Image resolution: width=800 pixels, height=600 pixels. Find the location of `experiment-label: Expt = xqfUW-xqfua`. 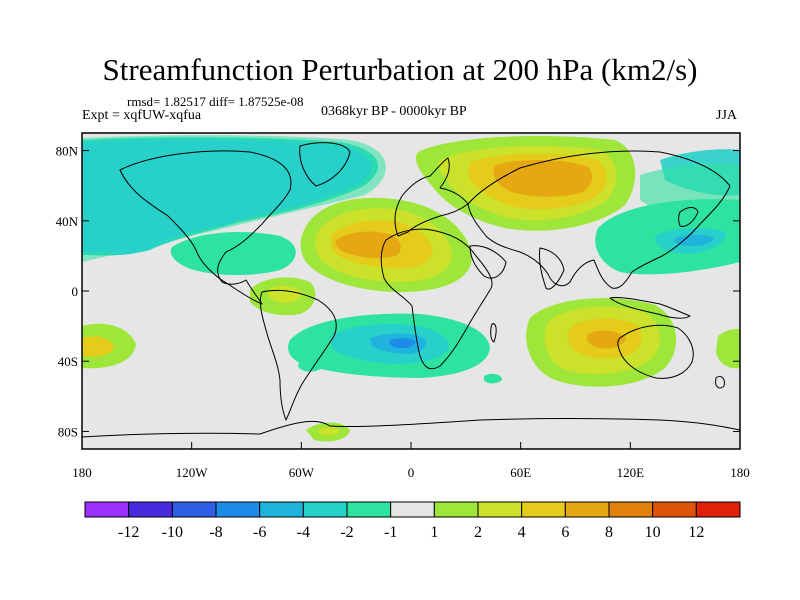

experiment-label: Expt = xqfUW-xqfua is located at coordinates (142, 115).